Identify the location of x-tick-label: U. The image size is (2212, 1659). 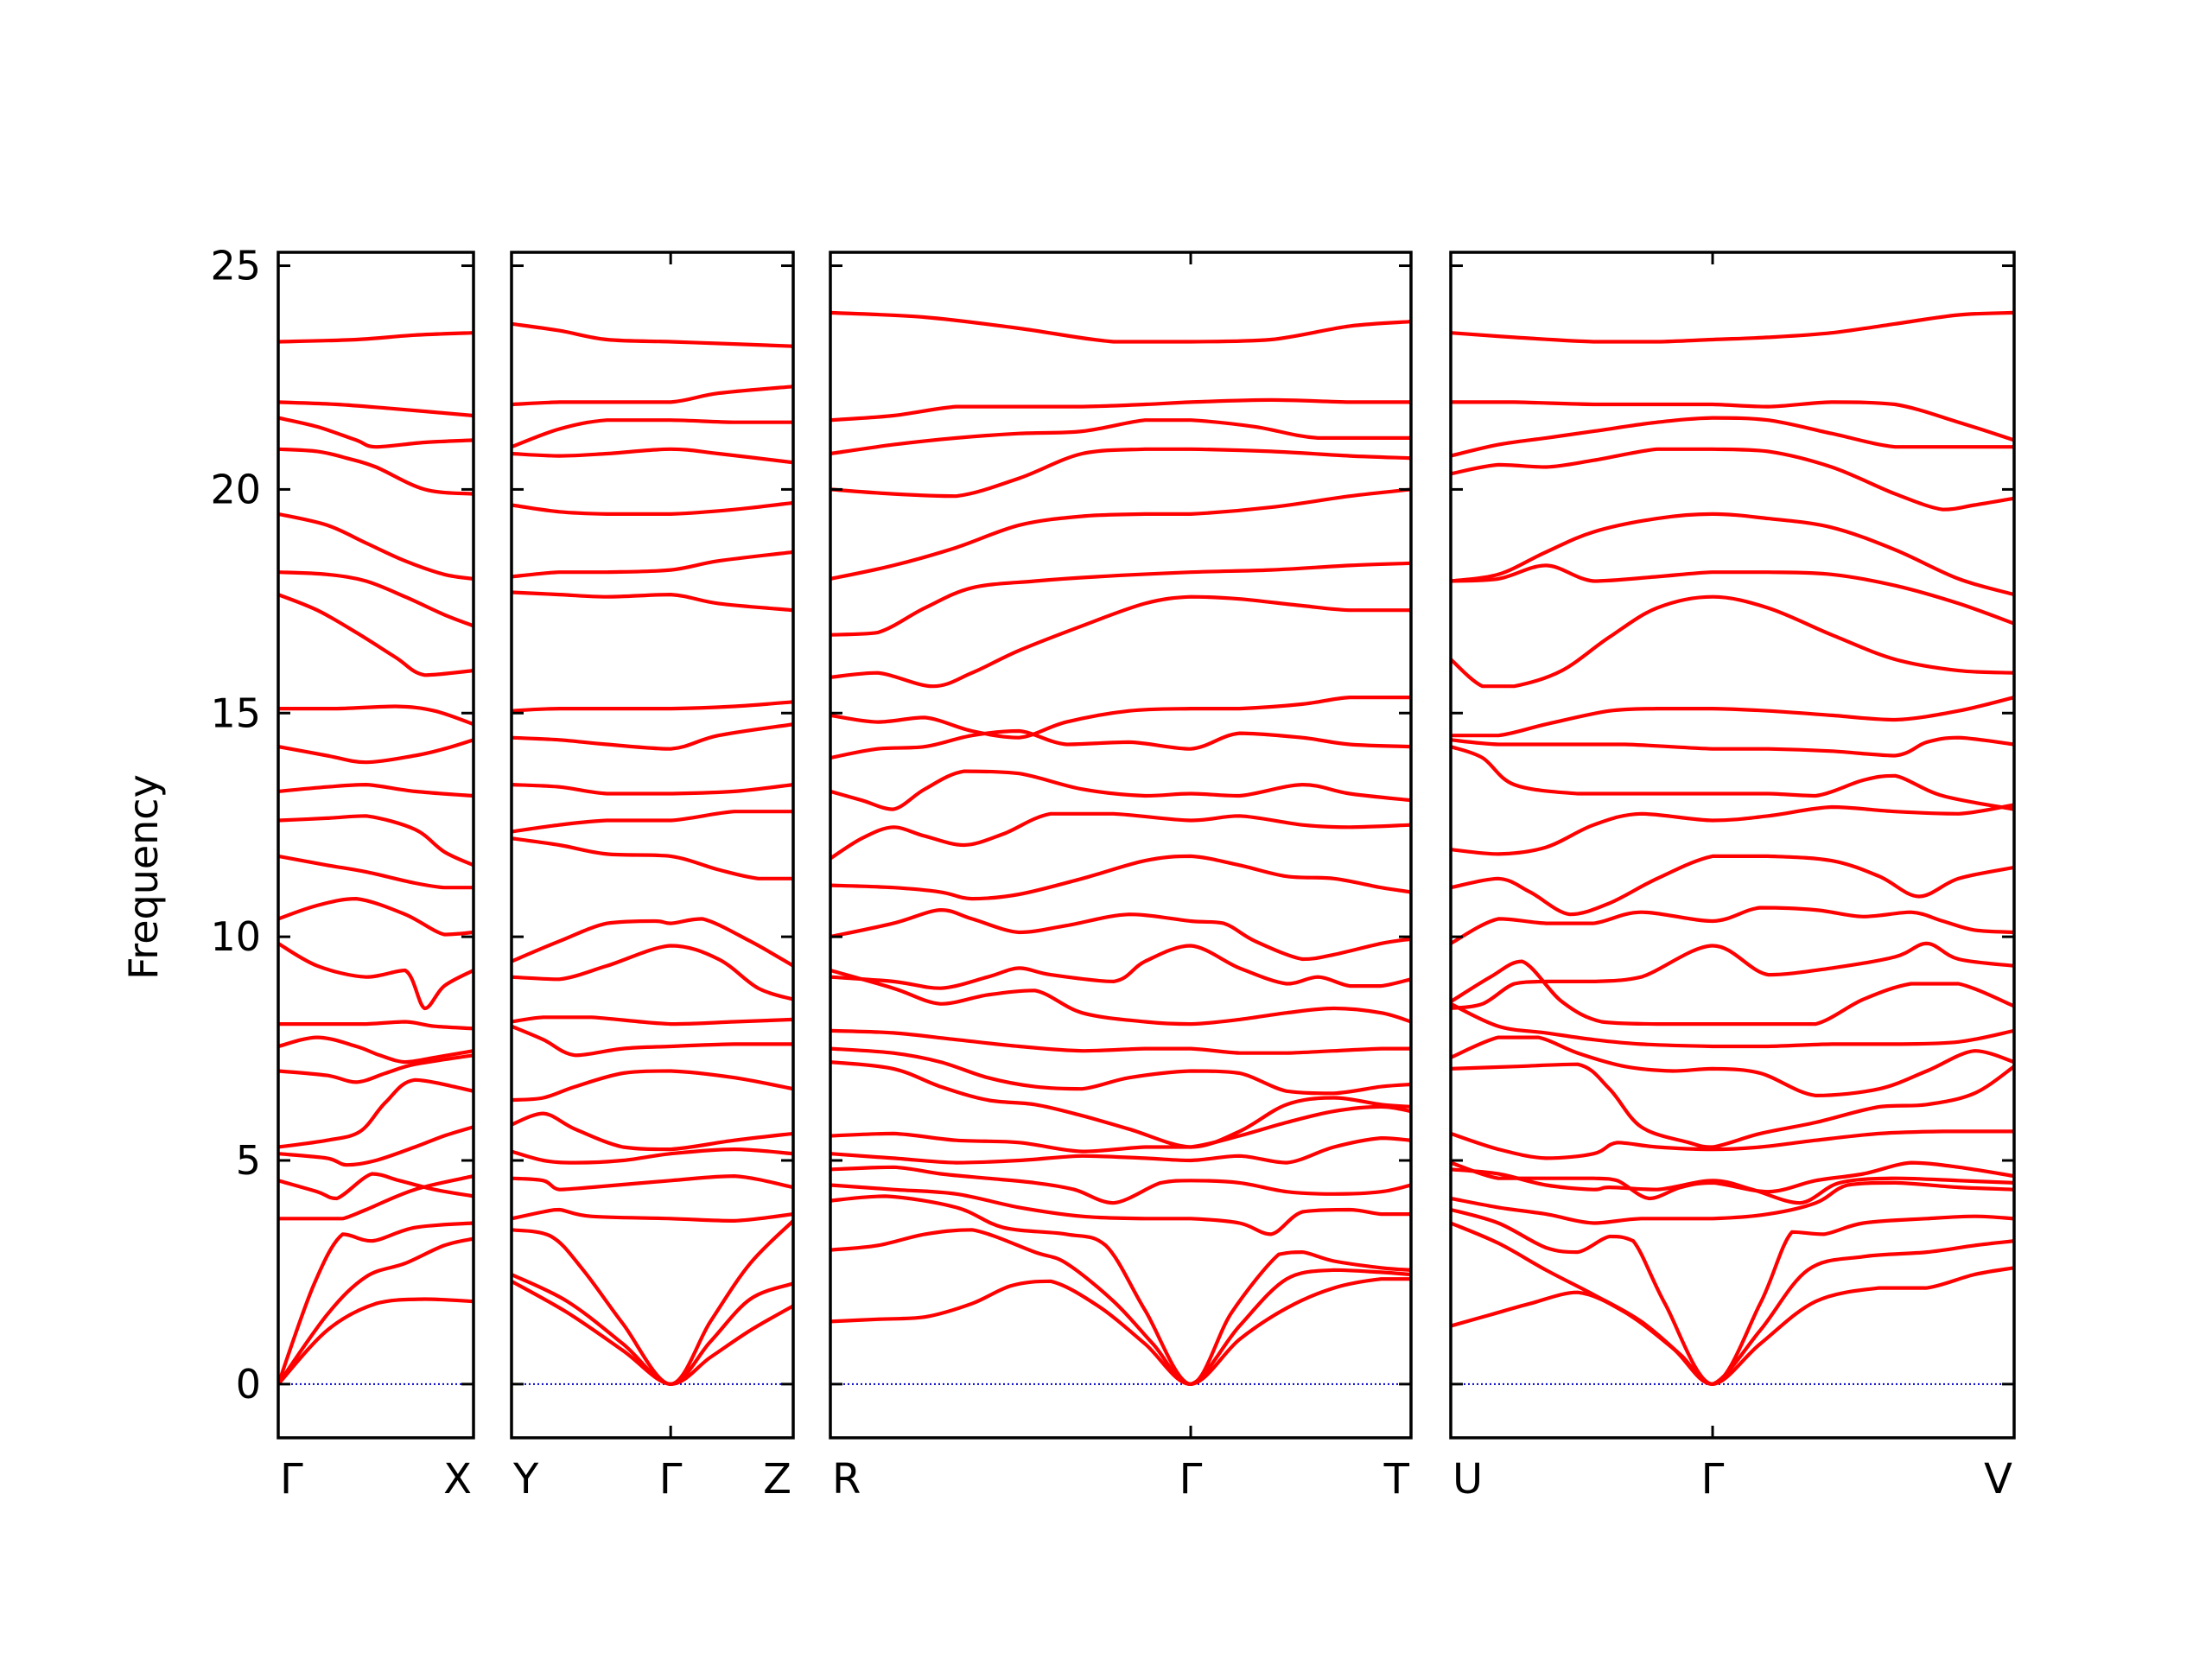
(1467, 1479).